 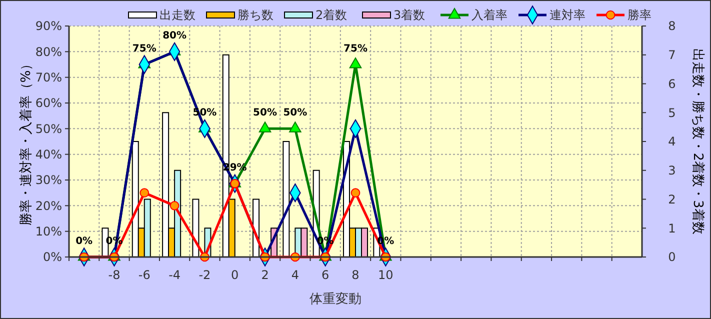 What do you see at coordinates (672, 113) in the screenshot?
I see `y2-tick-label: 5` at bounding box center [672, 113].